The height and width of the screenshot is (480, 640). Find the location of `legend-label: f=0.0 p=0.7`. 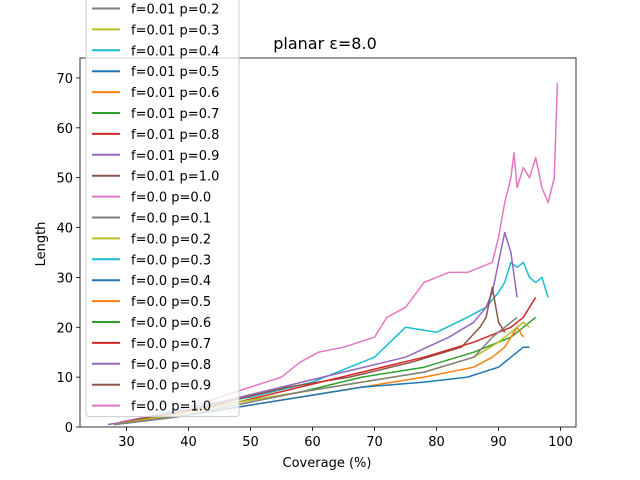

legend-label: f=0.0 p=0.7 is located at coordinates (171, 344).